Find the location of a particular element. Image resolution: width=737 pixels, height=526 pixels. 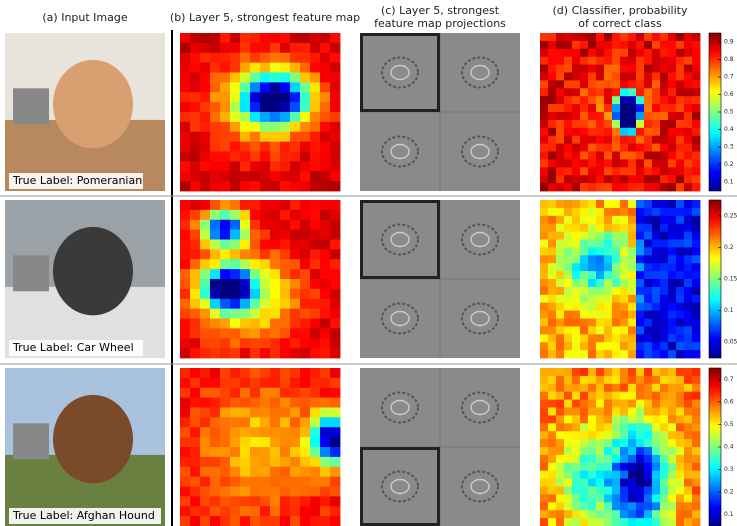

colorbar-tick-label: 0.6 is located at coordinates (729, 401).